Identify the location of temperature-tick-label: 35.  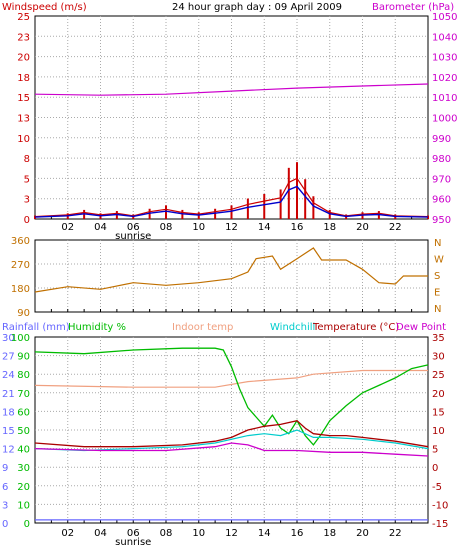
(438, 338).